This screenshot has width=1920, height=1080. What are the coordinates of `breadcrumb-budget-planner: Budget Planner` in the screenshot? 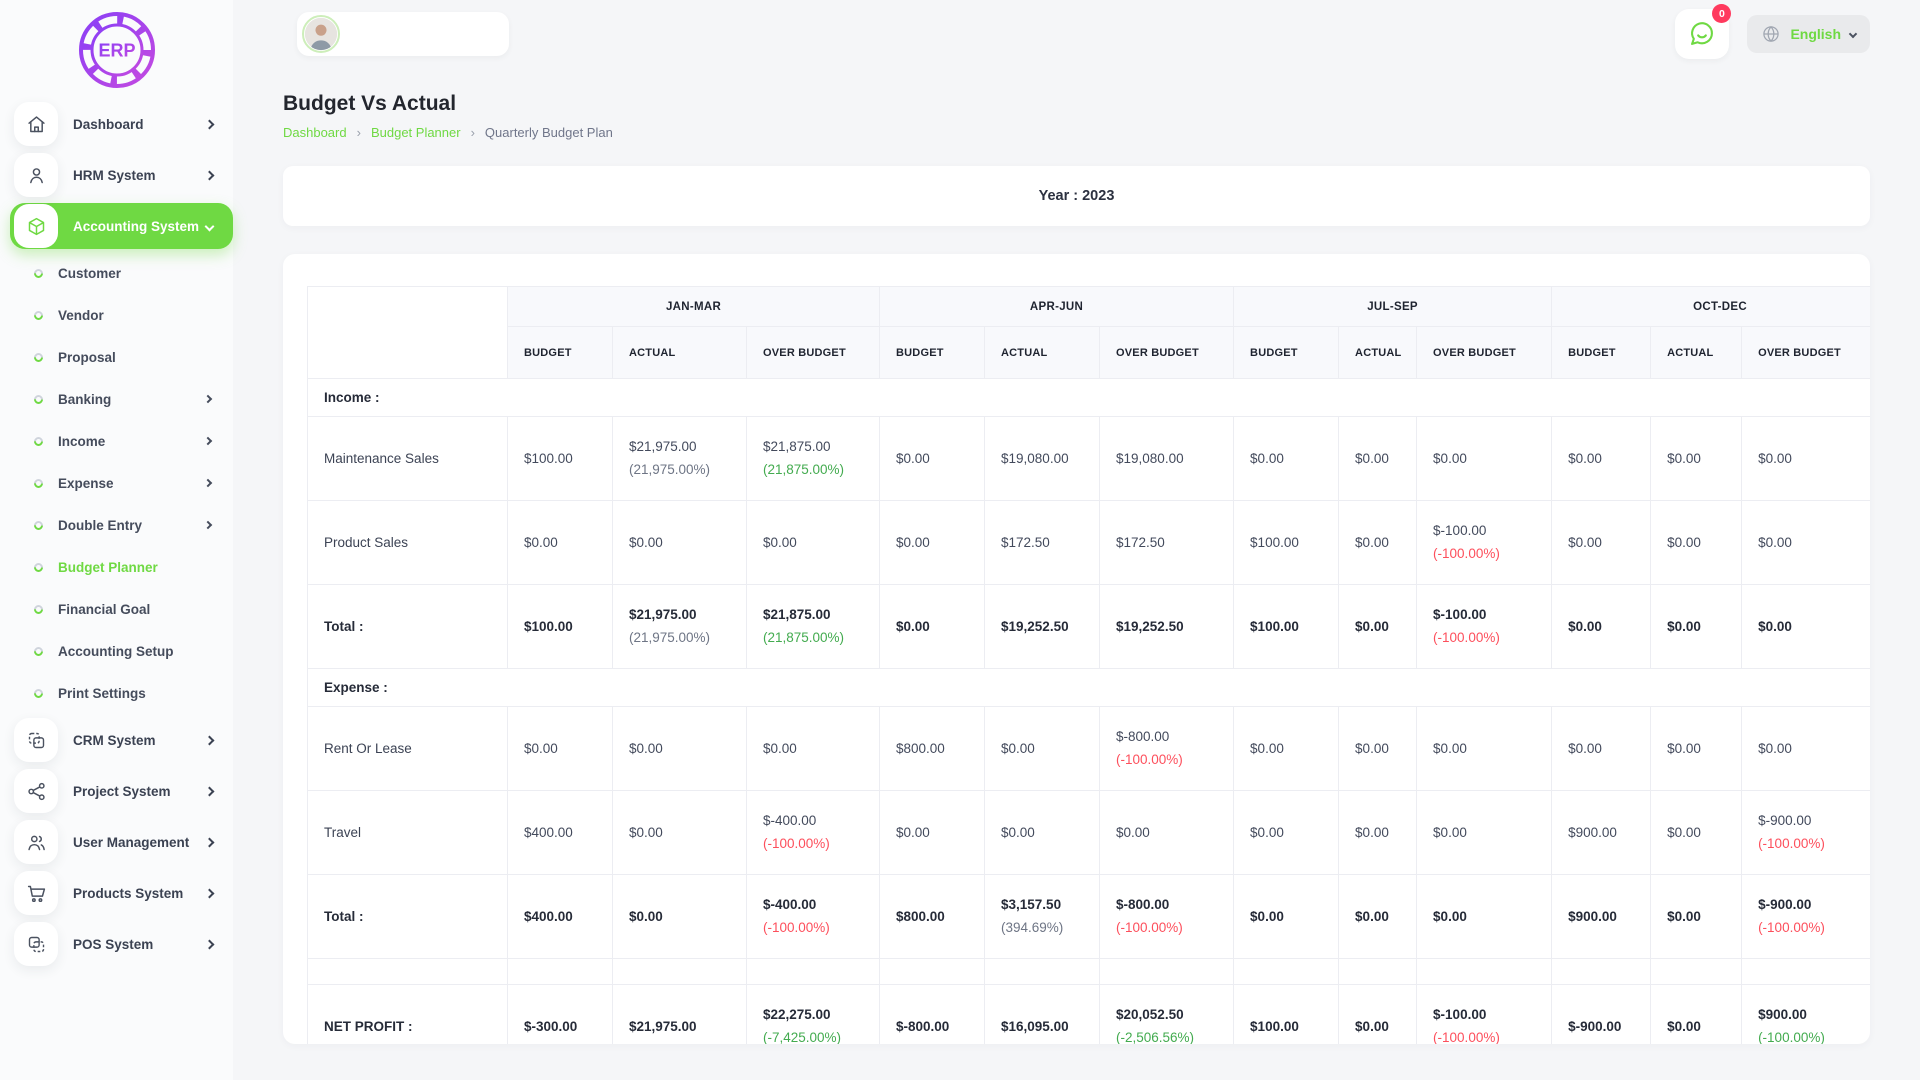 It's located at (415, 132).